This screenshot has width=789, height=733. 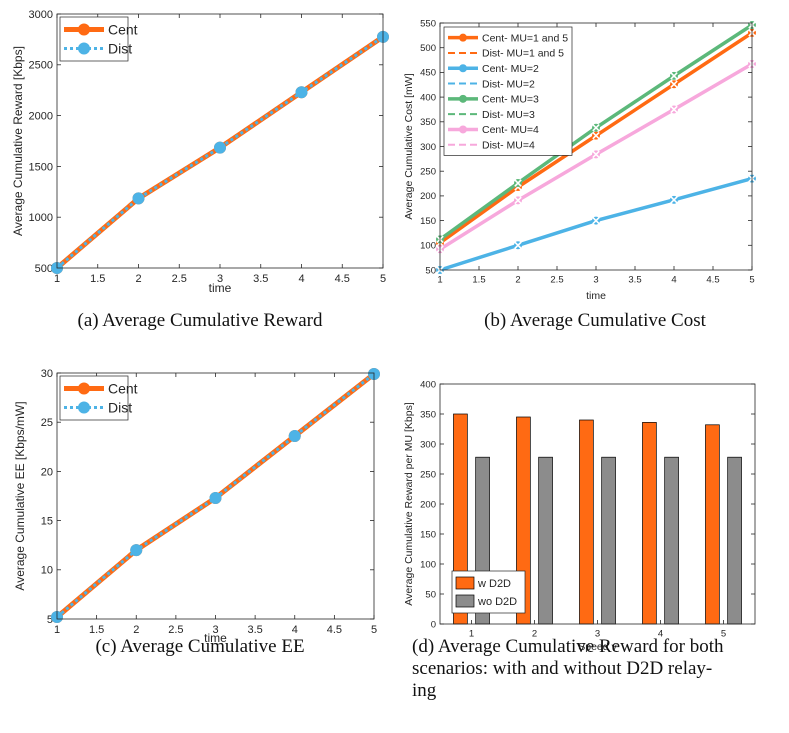 What do you see at coordinates (510, 100) in the screenshot?
I see `legend-label: Cent- MU=3` at bounding box center [510, 100].